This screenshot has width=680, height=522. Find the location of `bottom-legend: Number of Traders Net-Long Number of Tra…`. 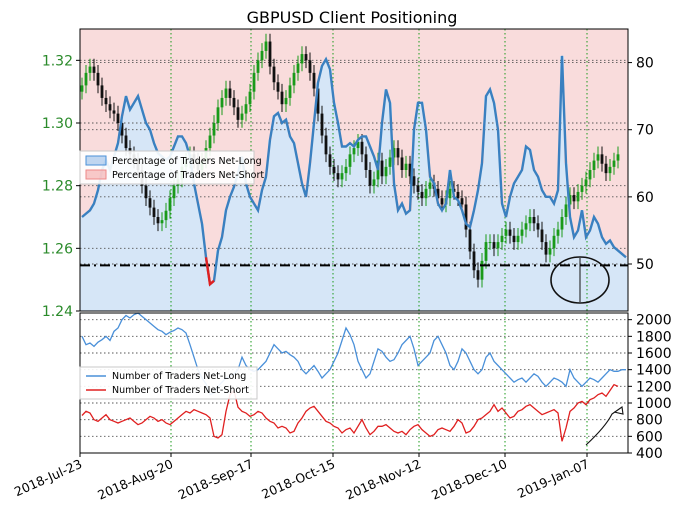

bottom-legend: Number of Traders Net-Long Number of Tra… is located at coordinates (168, 383).